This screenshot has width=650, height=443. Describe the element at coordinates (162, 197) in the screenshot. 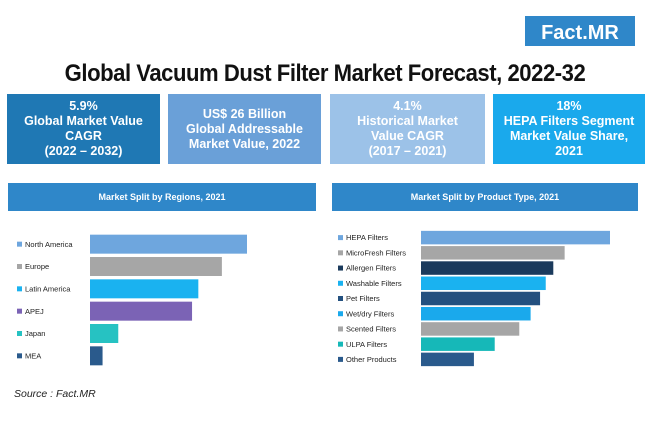

I see `regions-chart-title: Market Split by Regions, 2021` at that location.